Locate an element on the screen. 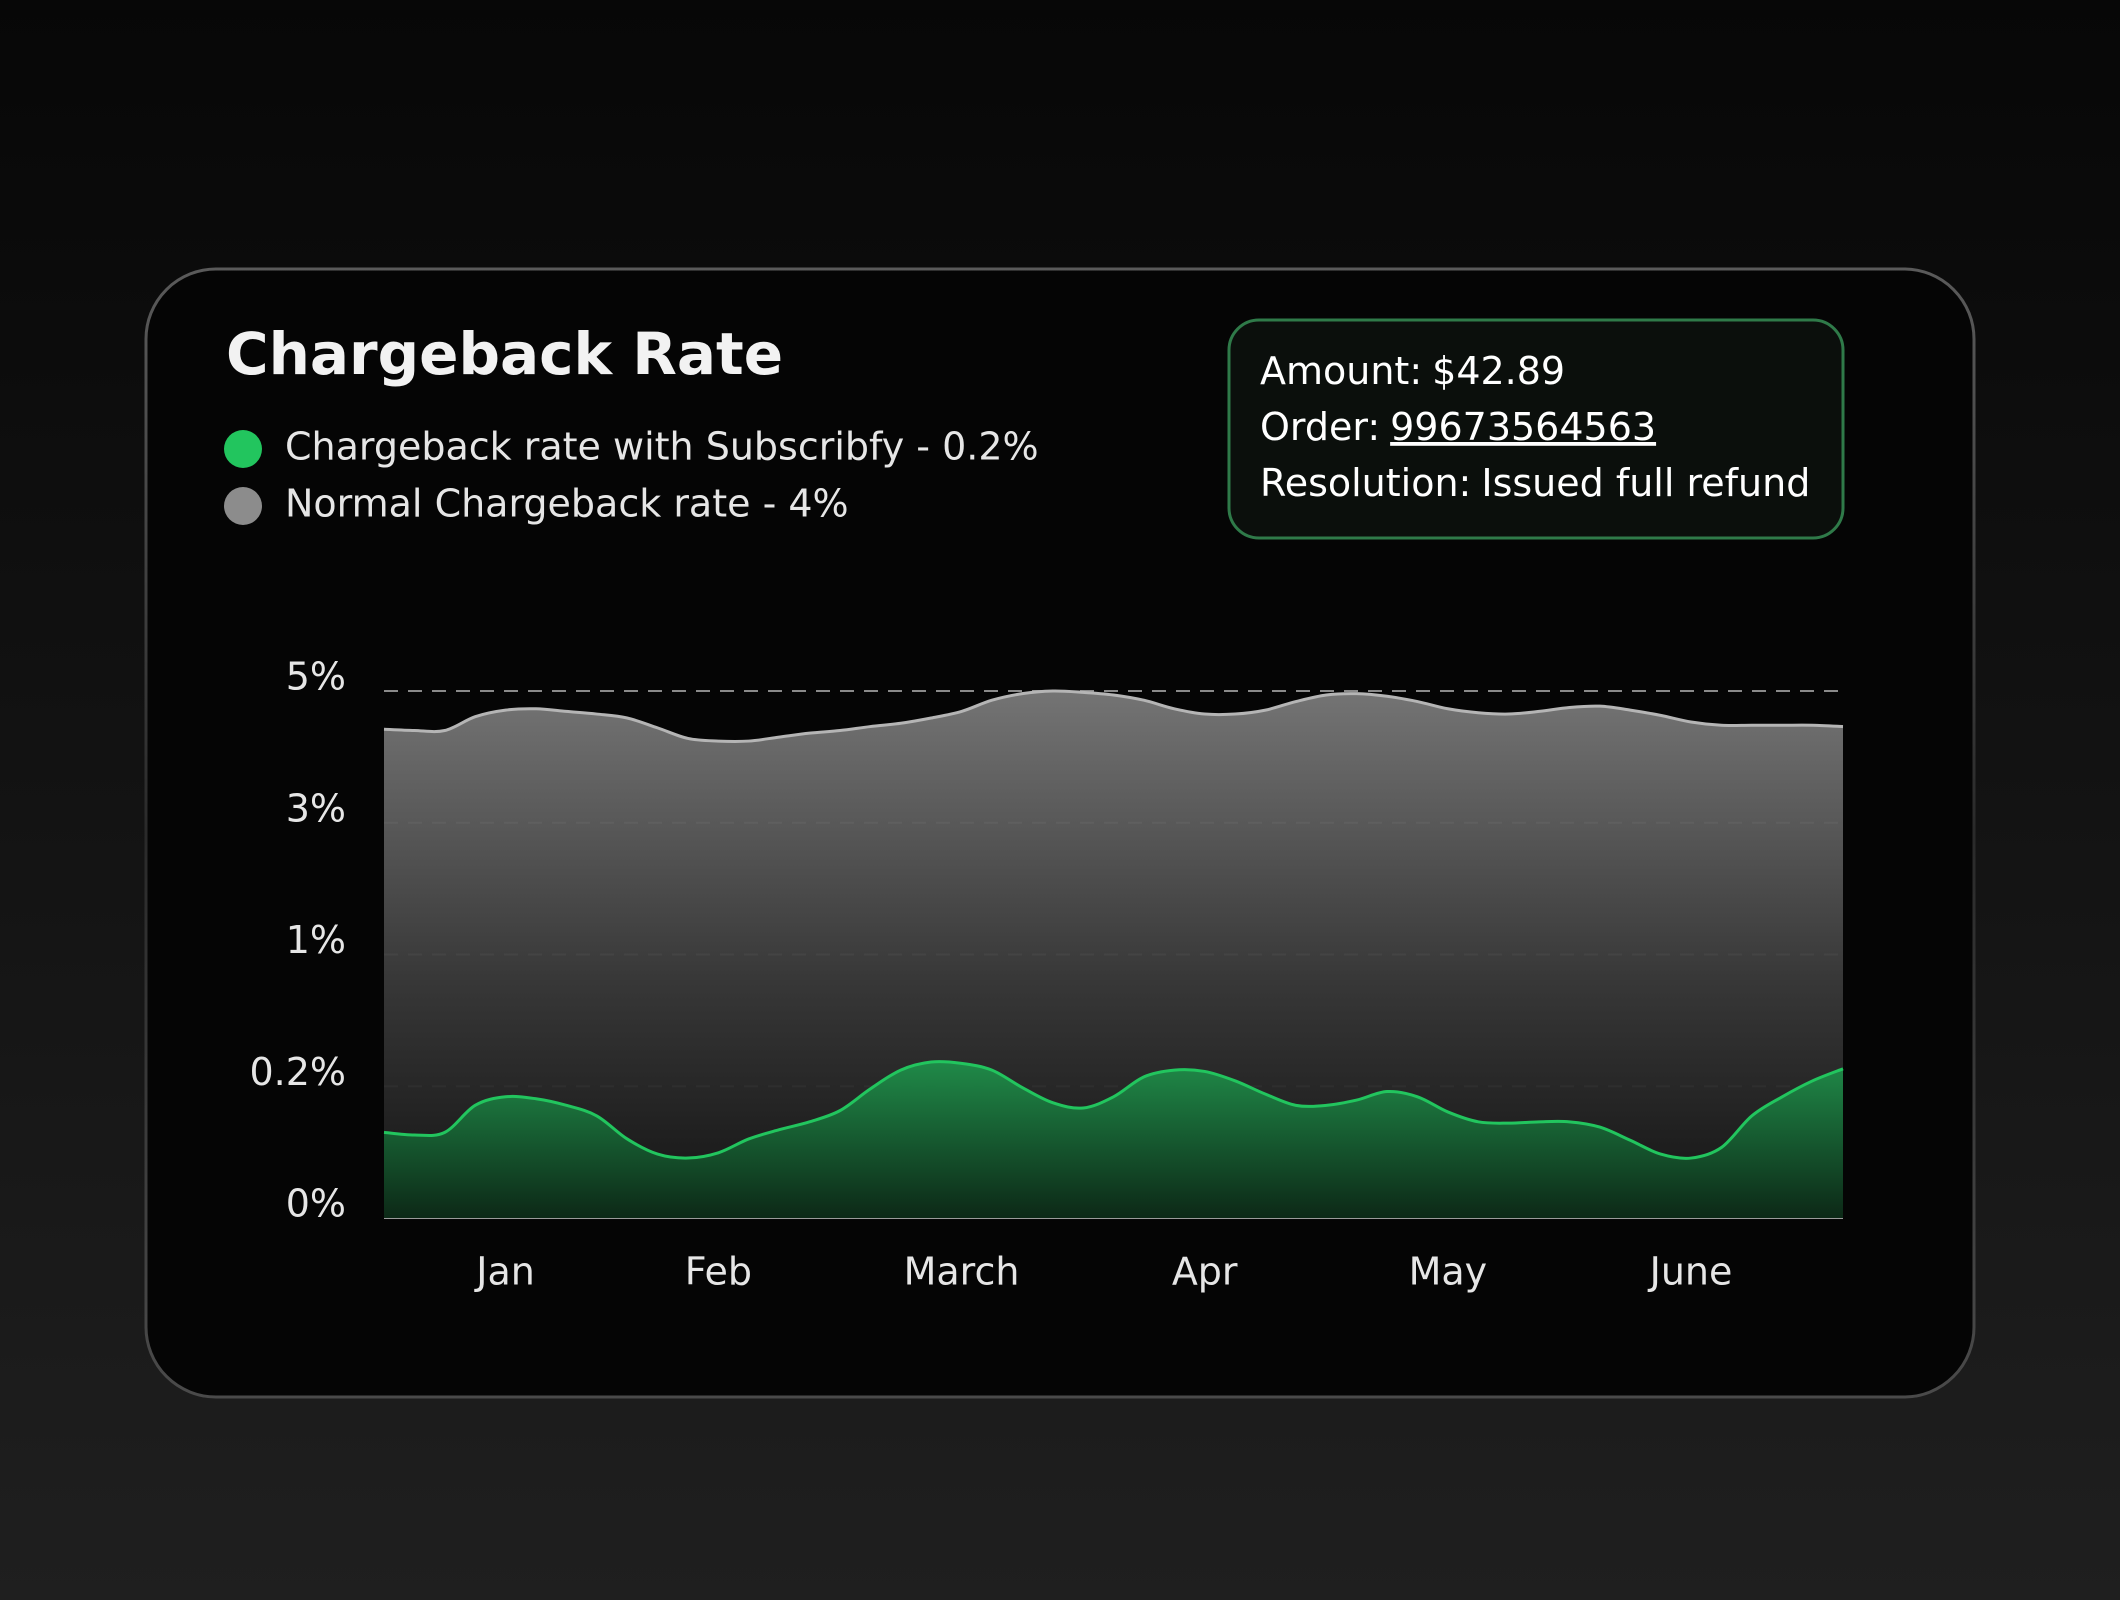 The width and height of the screenshot is (2120, 1600). y-tick-label: 0% is located at coordinates (316, 1204).